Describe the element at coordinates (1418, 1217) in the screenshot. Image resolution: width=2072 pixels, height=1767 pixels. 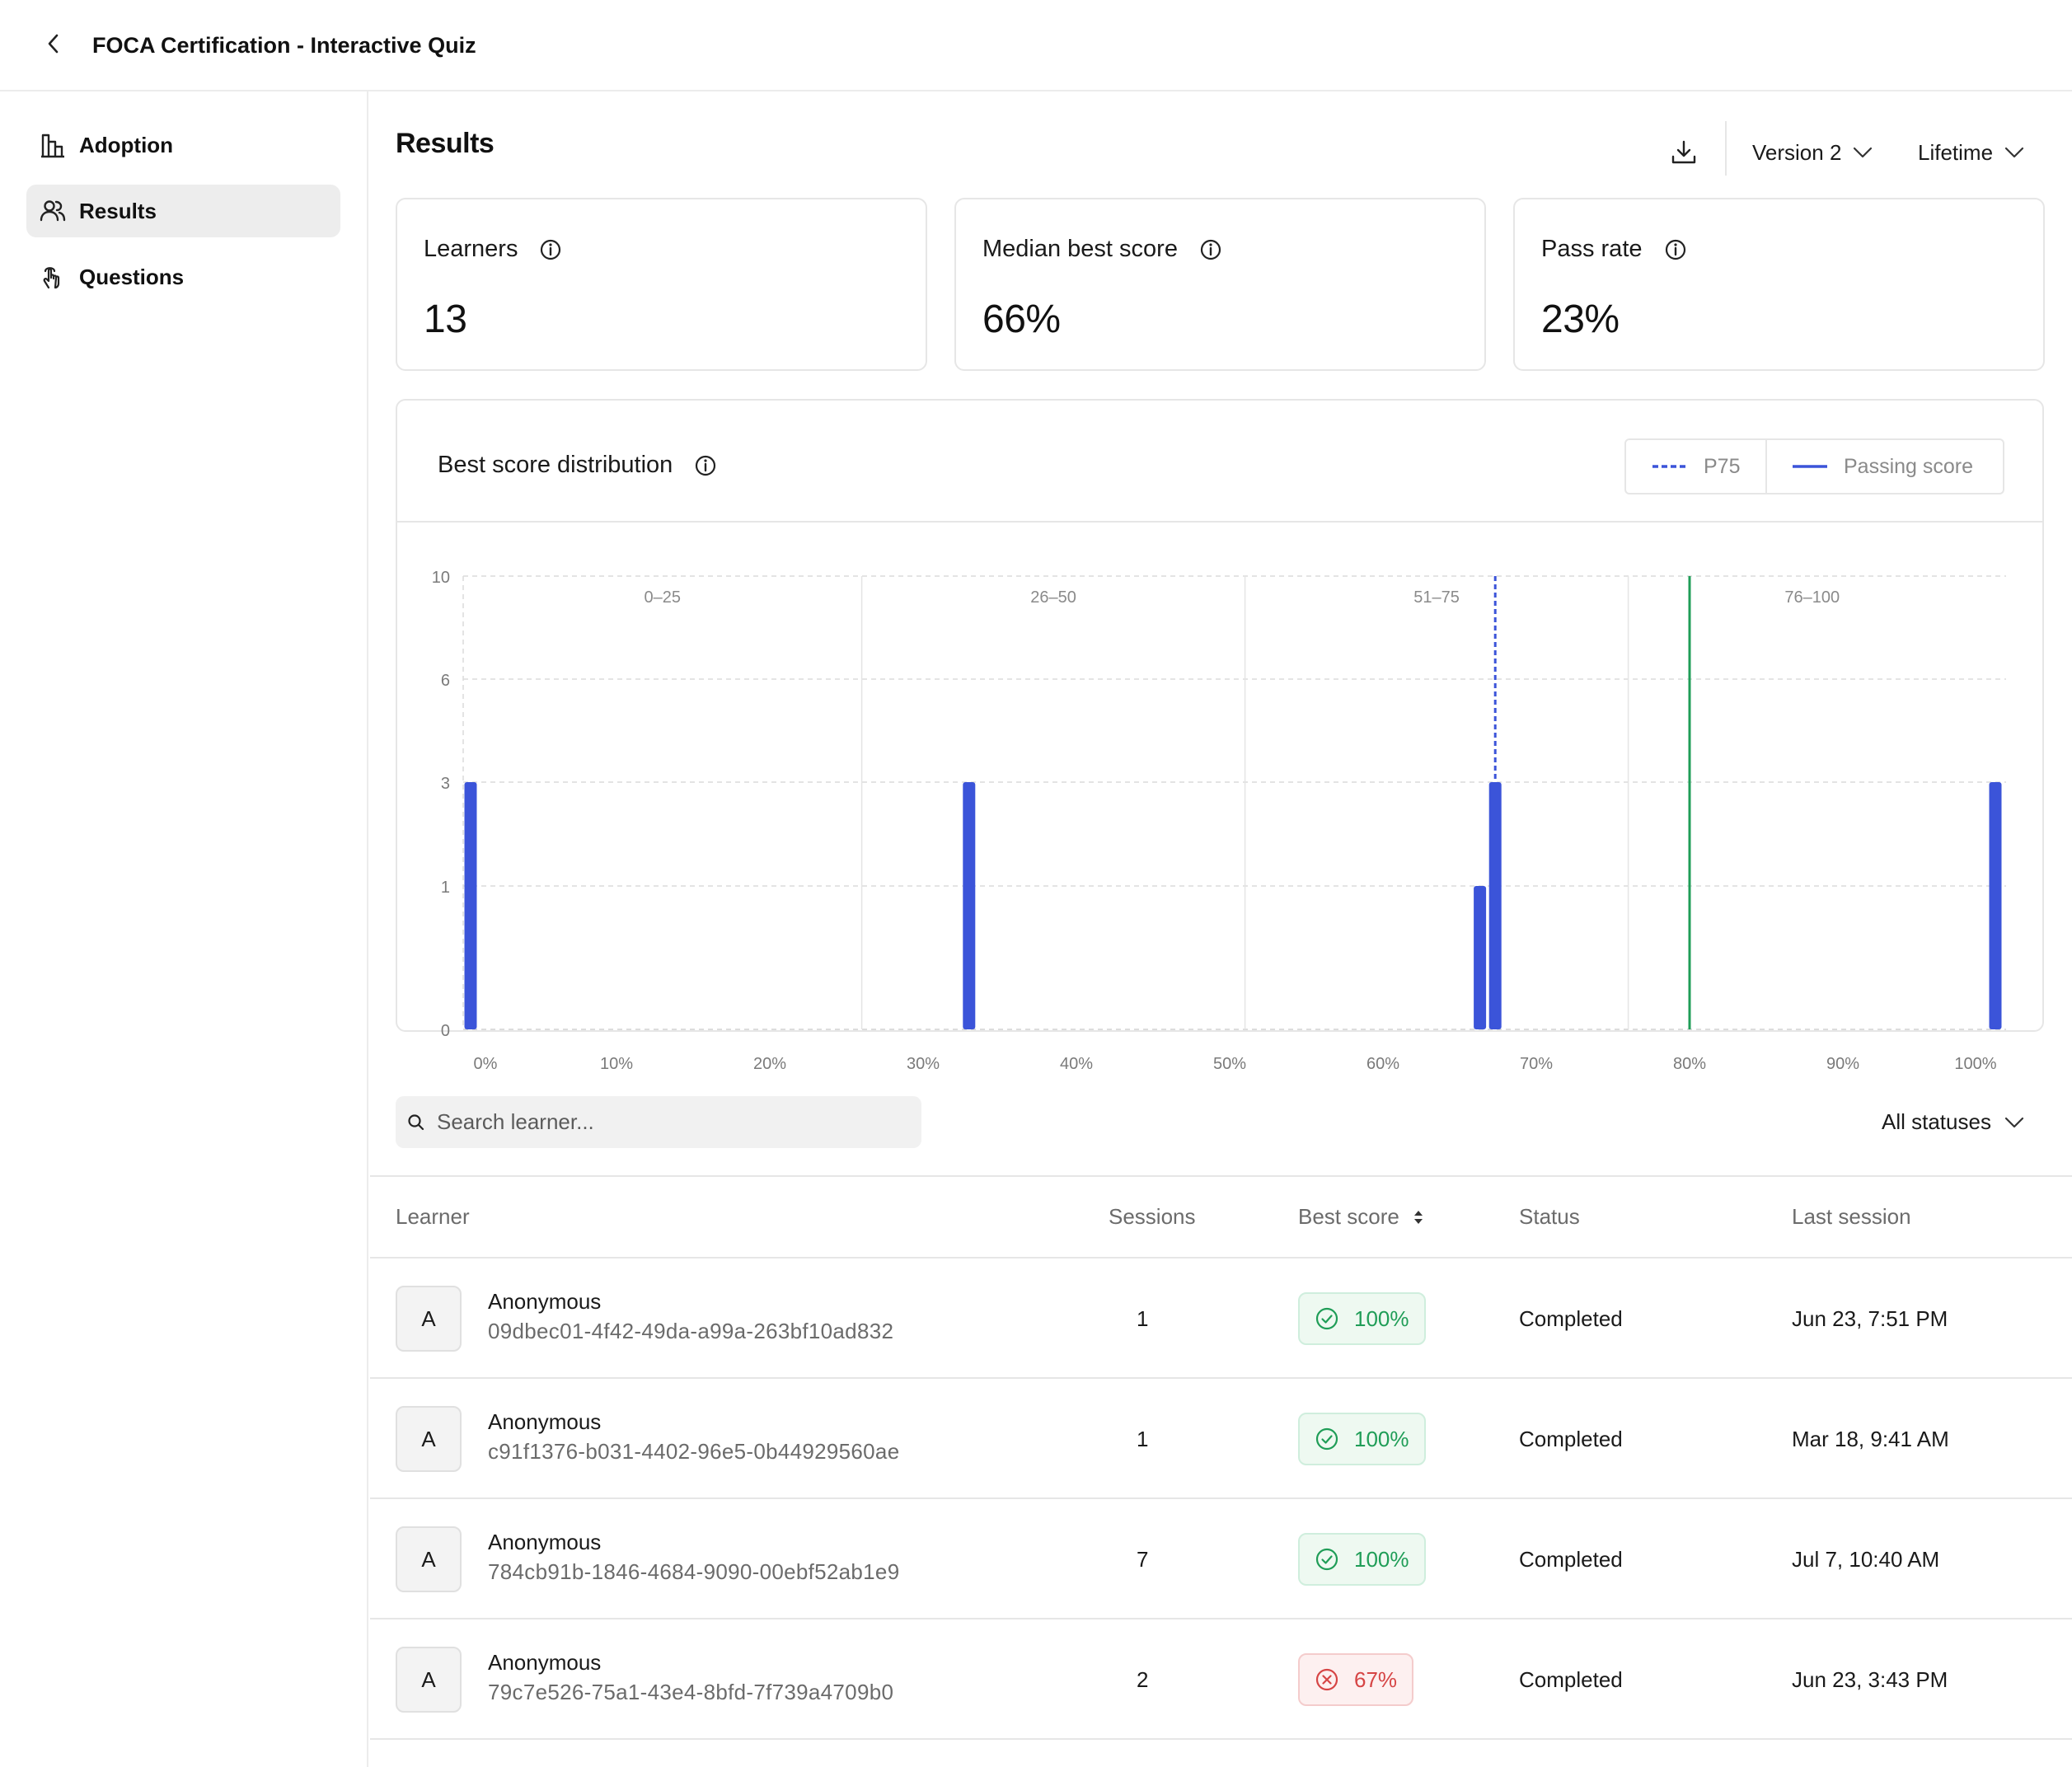
I see `sort-icon` at that location.